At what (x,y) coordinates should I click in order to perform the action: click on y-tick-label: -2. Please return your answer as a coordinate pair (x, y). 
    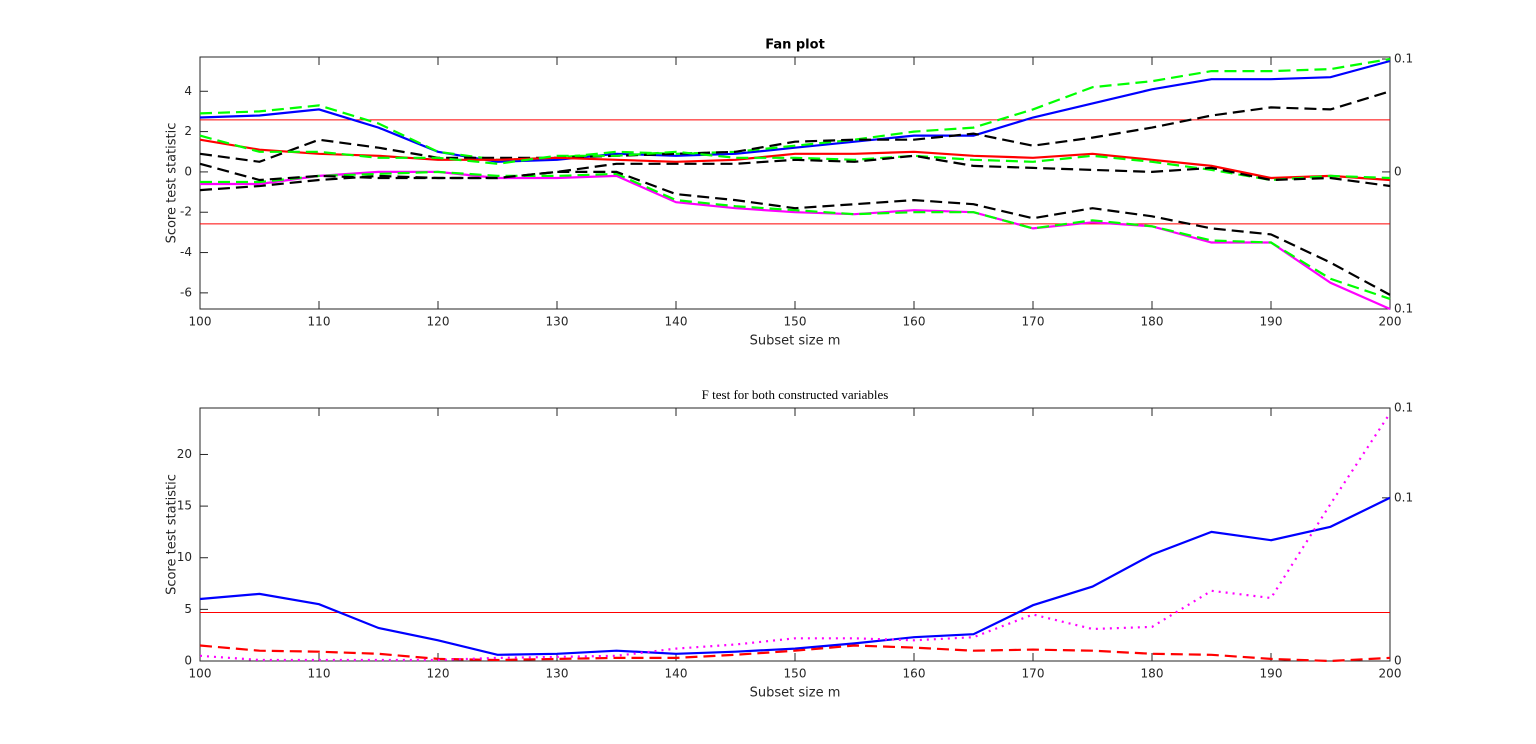
    Looking at the image, I should click on (186, 212).